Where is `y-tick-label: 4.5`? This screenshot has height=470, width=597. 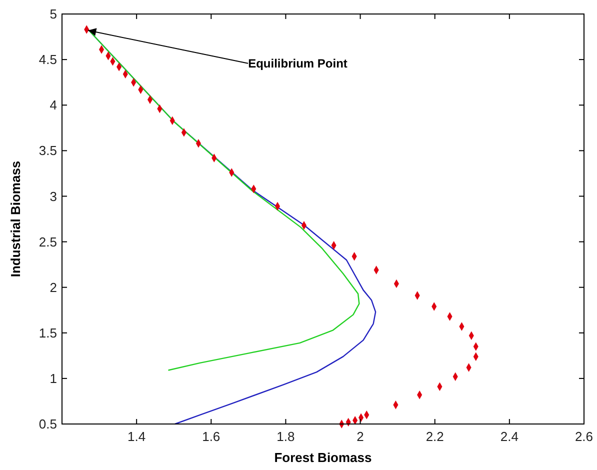 y-tick-label: 4.5 is located at coordinates (47, 60).